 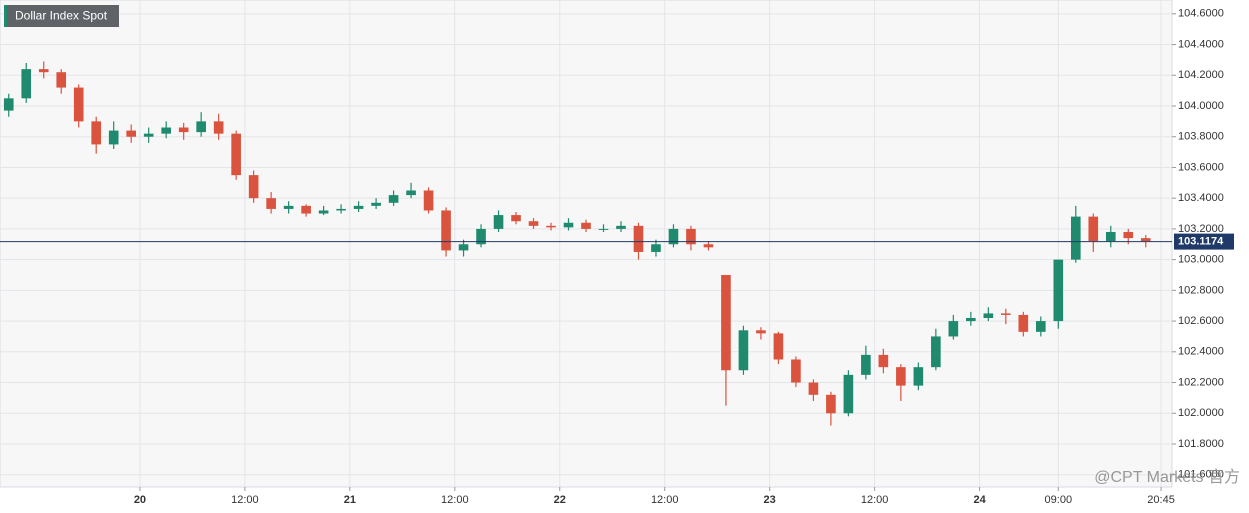 What do you see at coordinates (1201, 242) in the screenshot?
I see `current-price-label: 103.1174` at bounding box center [1201, 242].